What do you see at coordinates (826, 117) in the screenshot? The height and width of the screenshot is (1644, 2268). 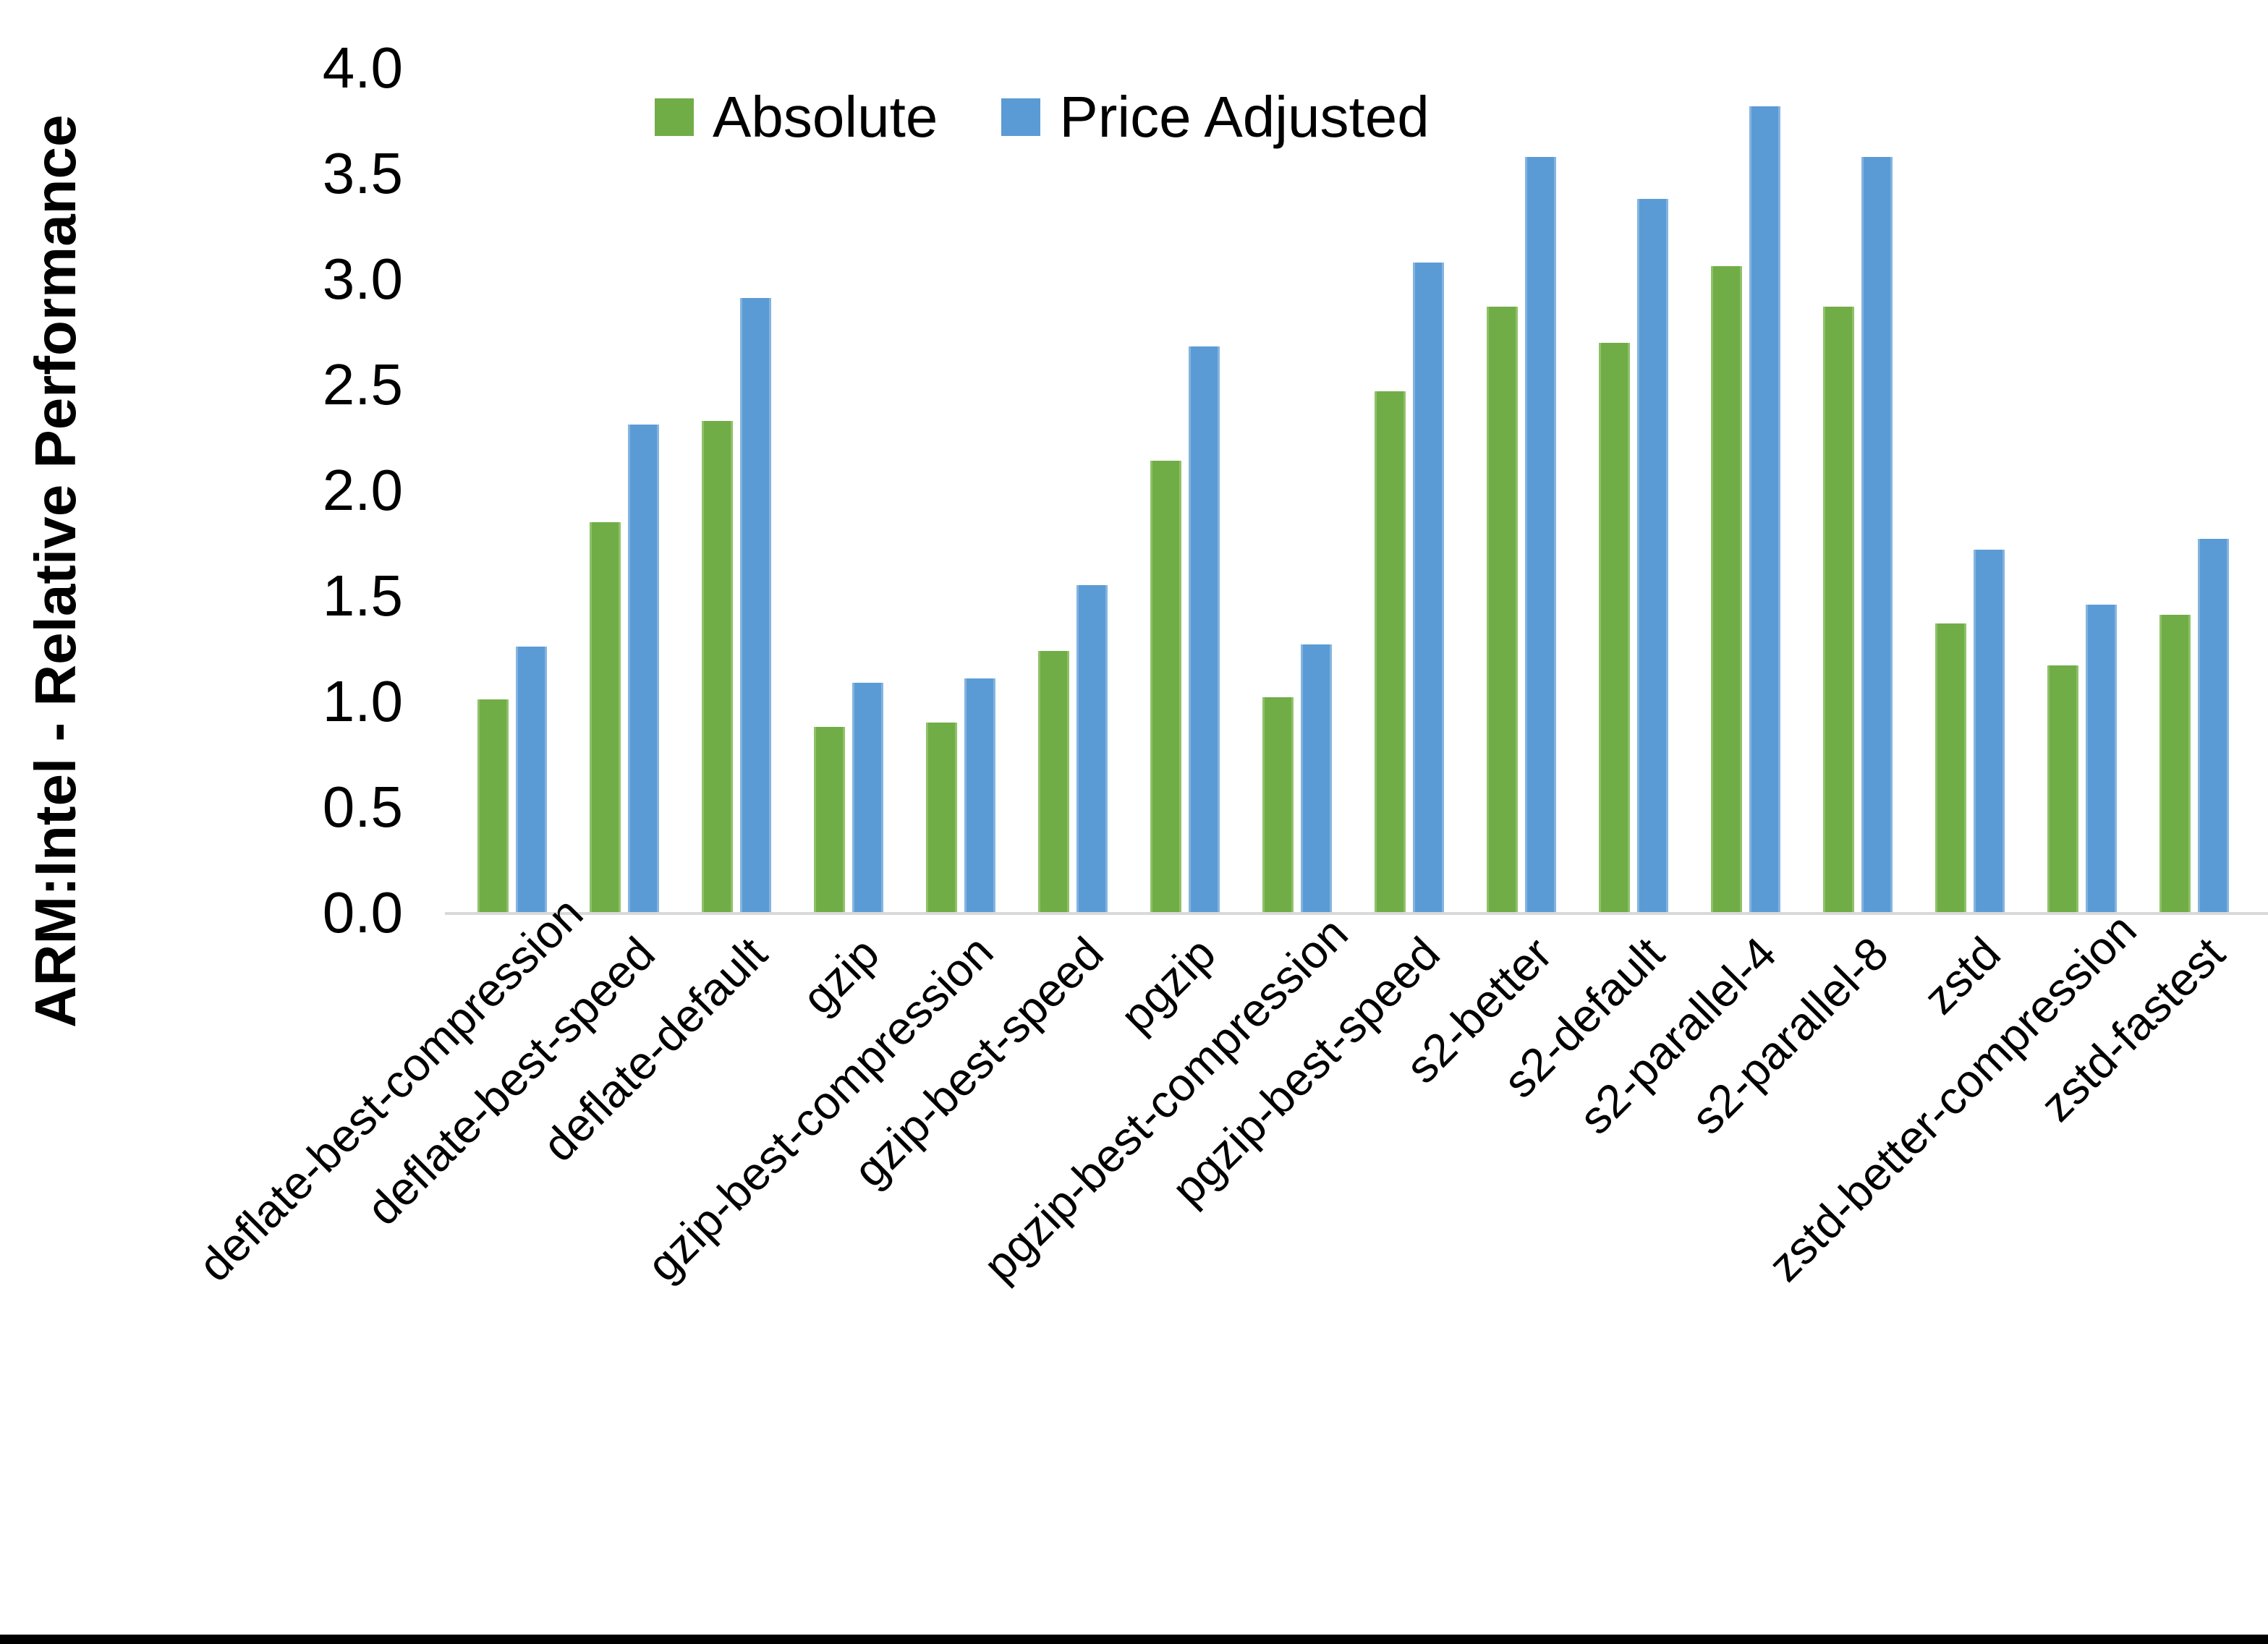 I see `legend-label-absolute: Absolute` at bounding box center [826, 117].